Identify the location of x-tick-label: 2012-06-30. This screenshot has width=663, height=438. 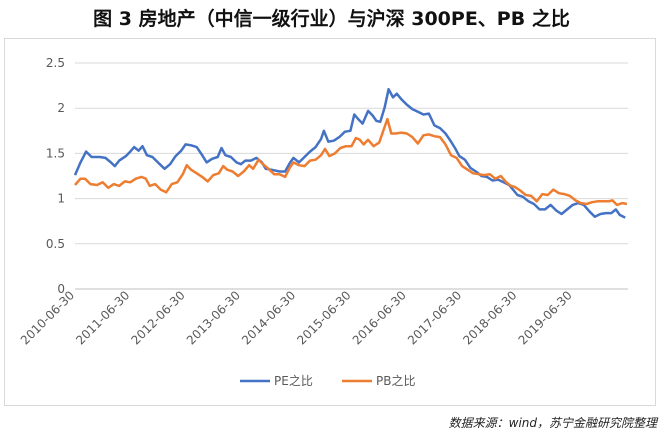
(158, 317).